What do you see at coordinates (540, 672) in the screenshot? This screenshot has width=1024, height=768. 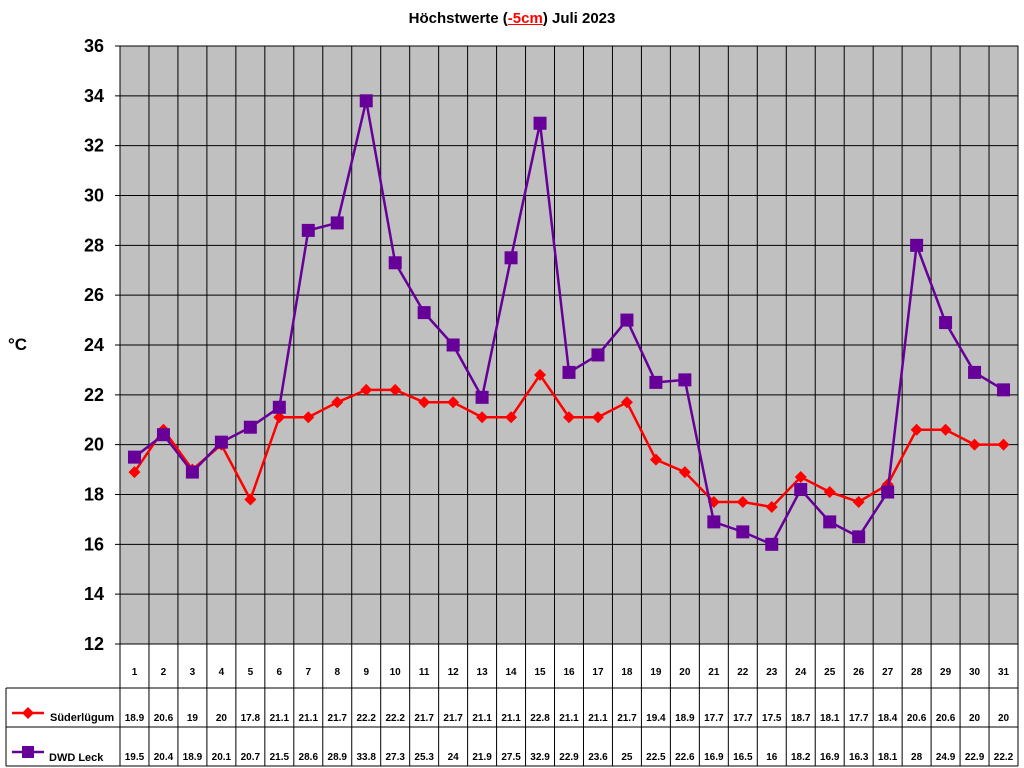 I see `x-tick-label: 15` at bounding box center [540, 672].